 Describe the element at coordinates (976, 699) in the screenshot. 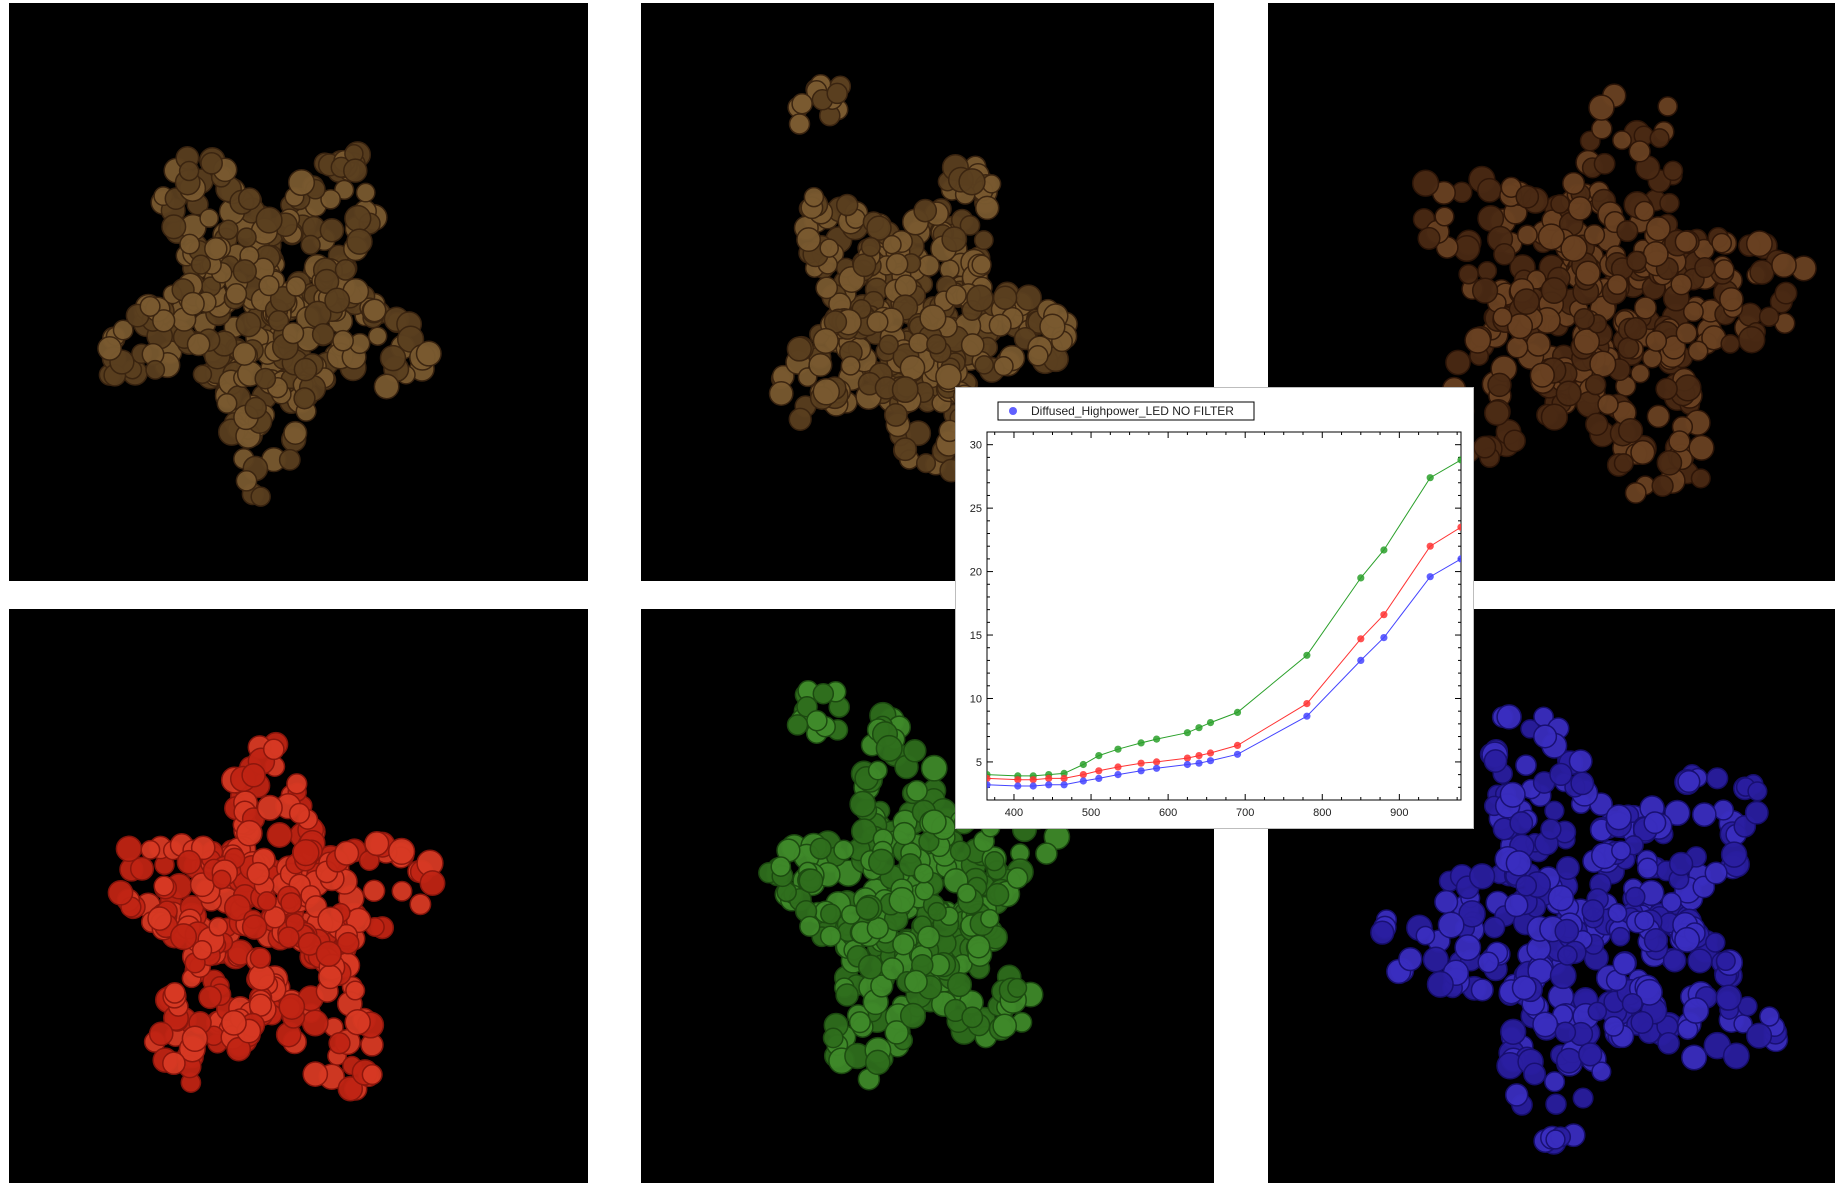

I see `y-tick-label: 10` at that location.